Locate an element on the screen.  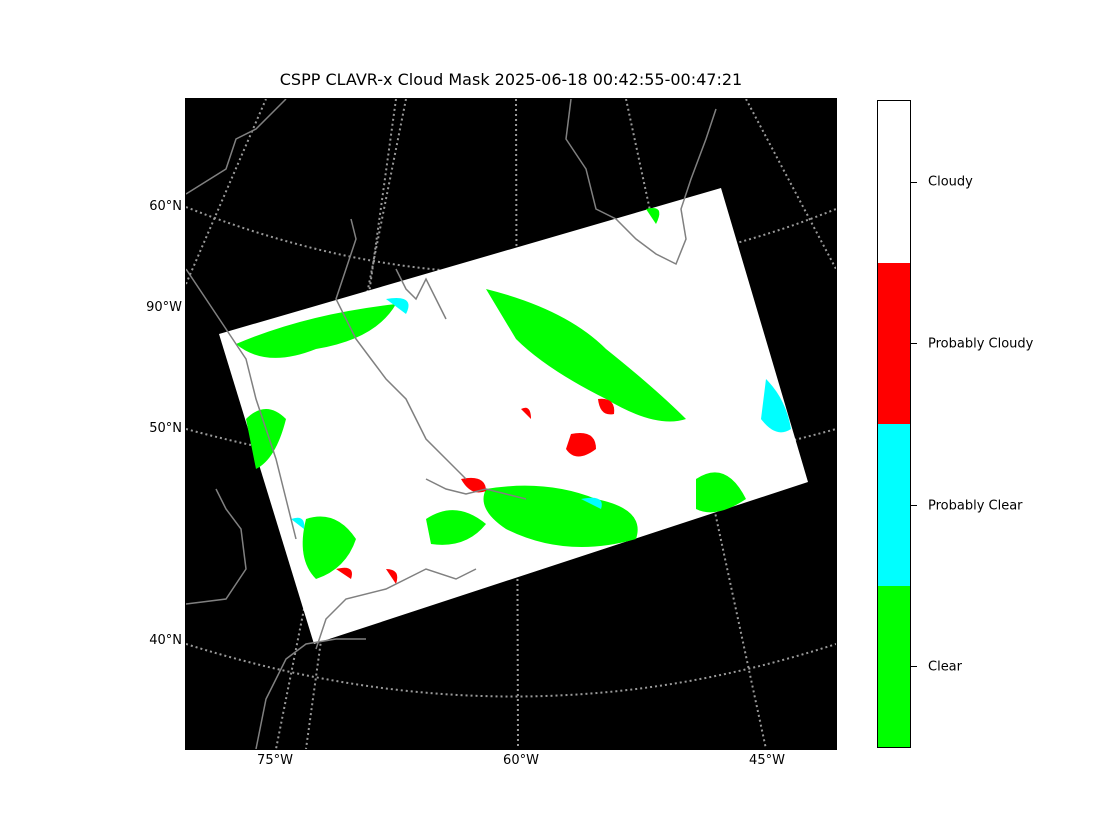
colorbar-segment-cloudy is located at coordinates (894, 182).